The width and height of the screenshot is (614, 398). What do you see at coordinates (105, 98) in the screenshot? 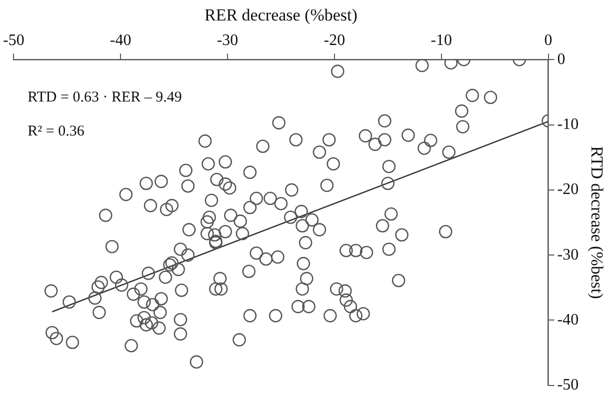
I see `annotation: RTD = 0.63 · RER – 9.49` at bounding box center [105, 98].